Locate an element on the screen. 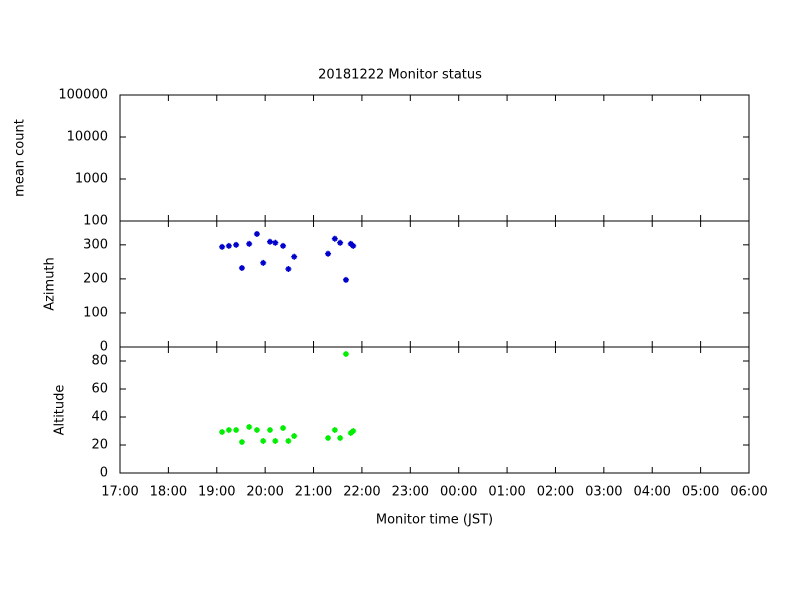 The image size is (800, 600). x-tick-label: 17:00 is located at coordinates (119, 492).